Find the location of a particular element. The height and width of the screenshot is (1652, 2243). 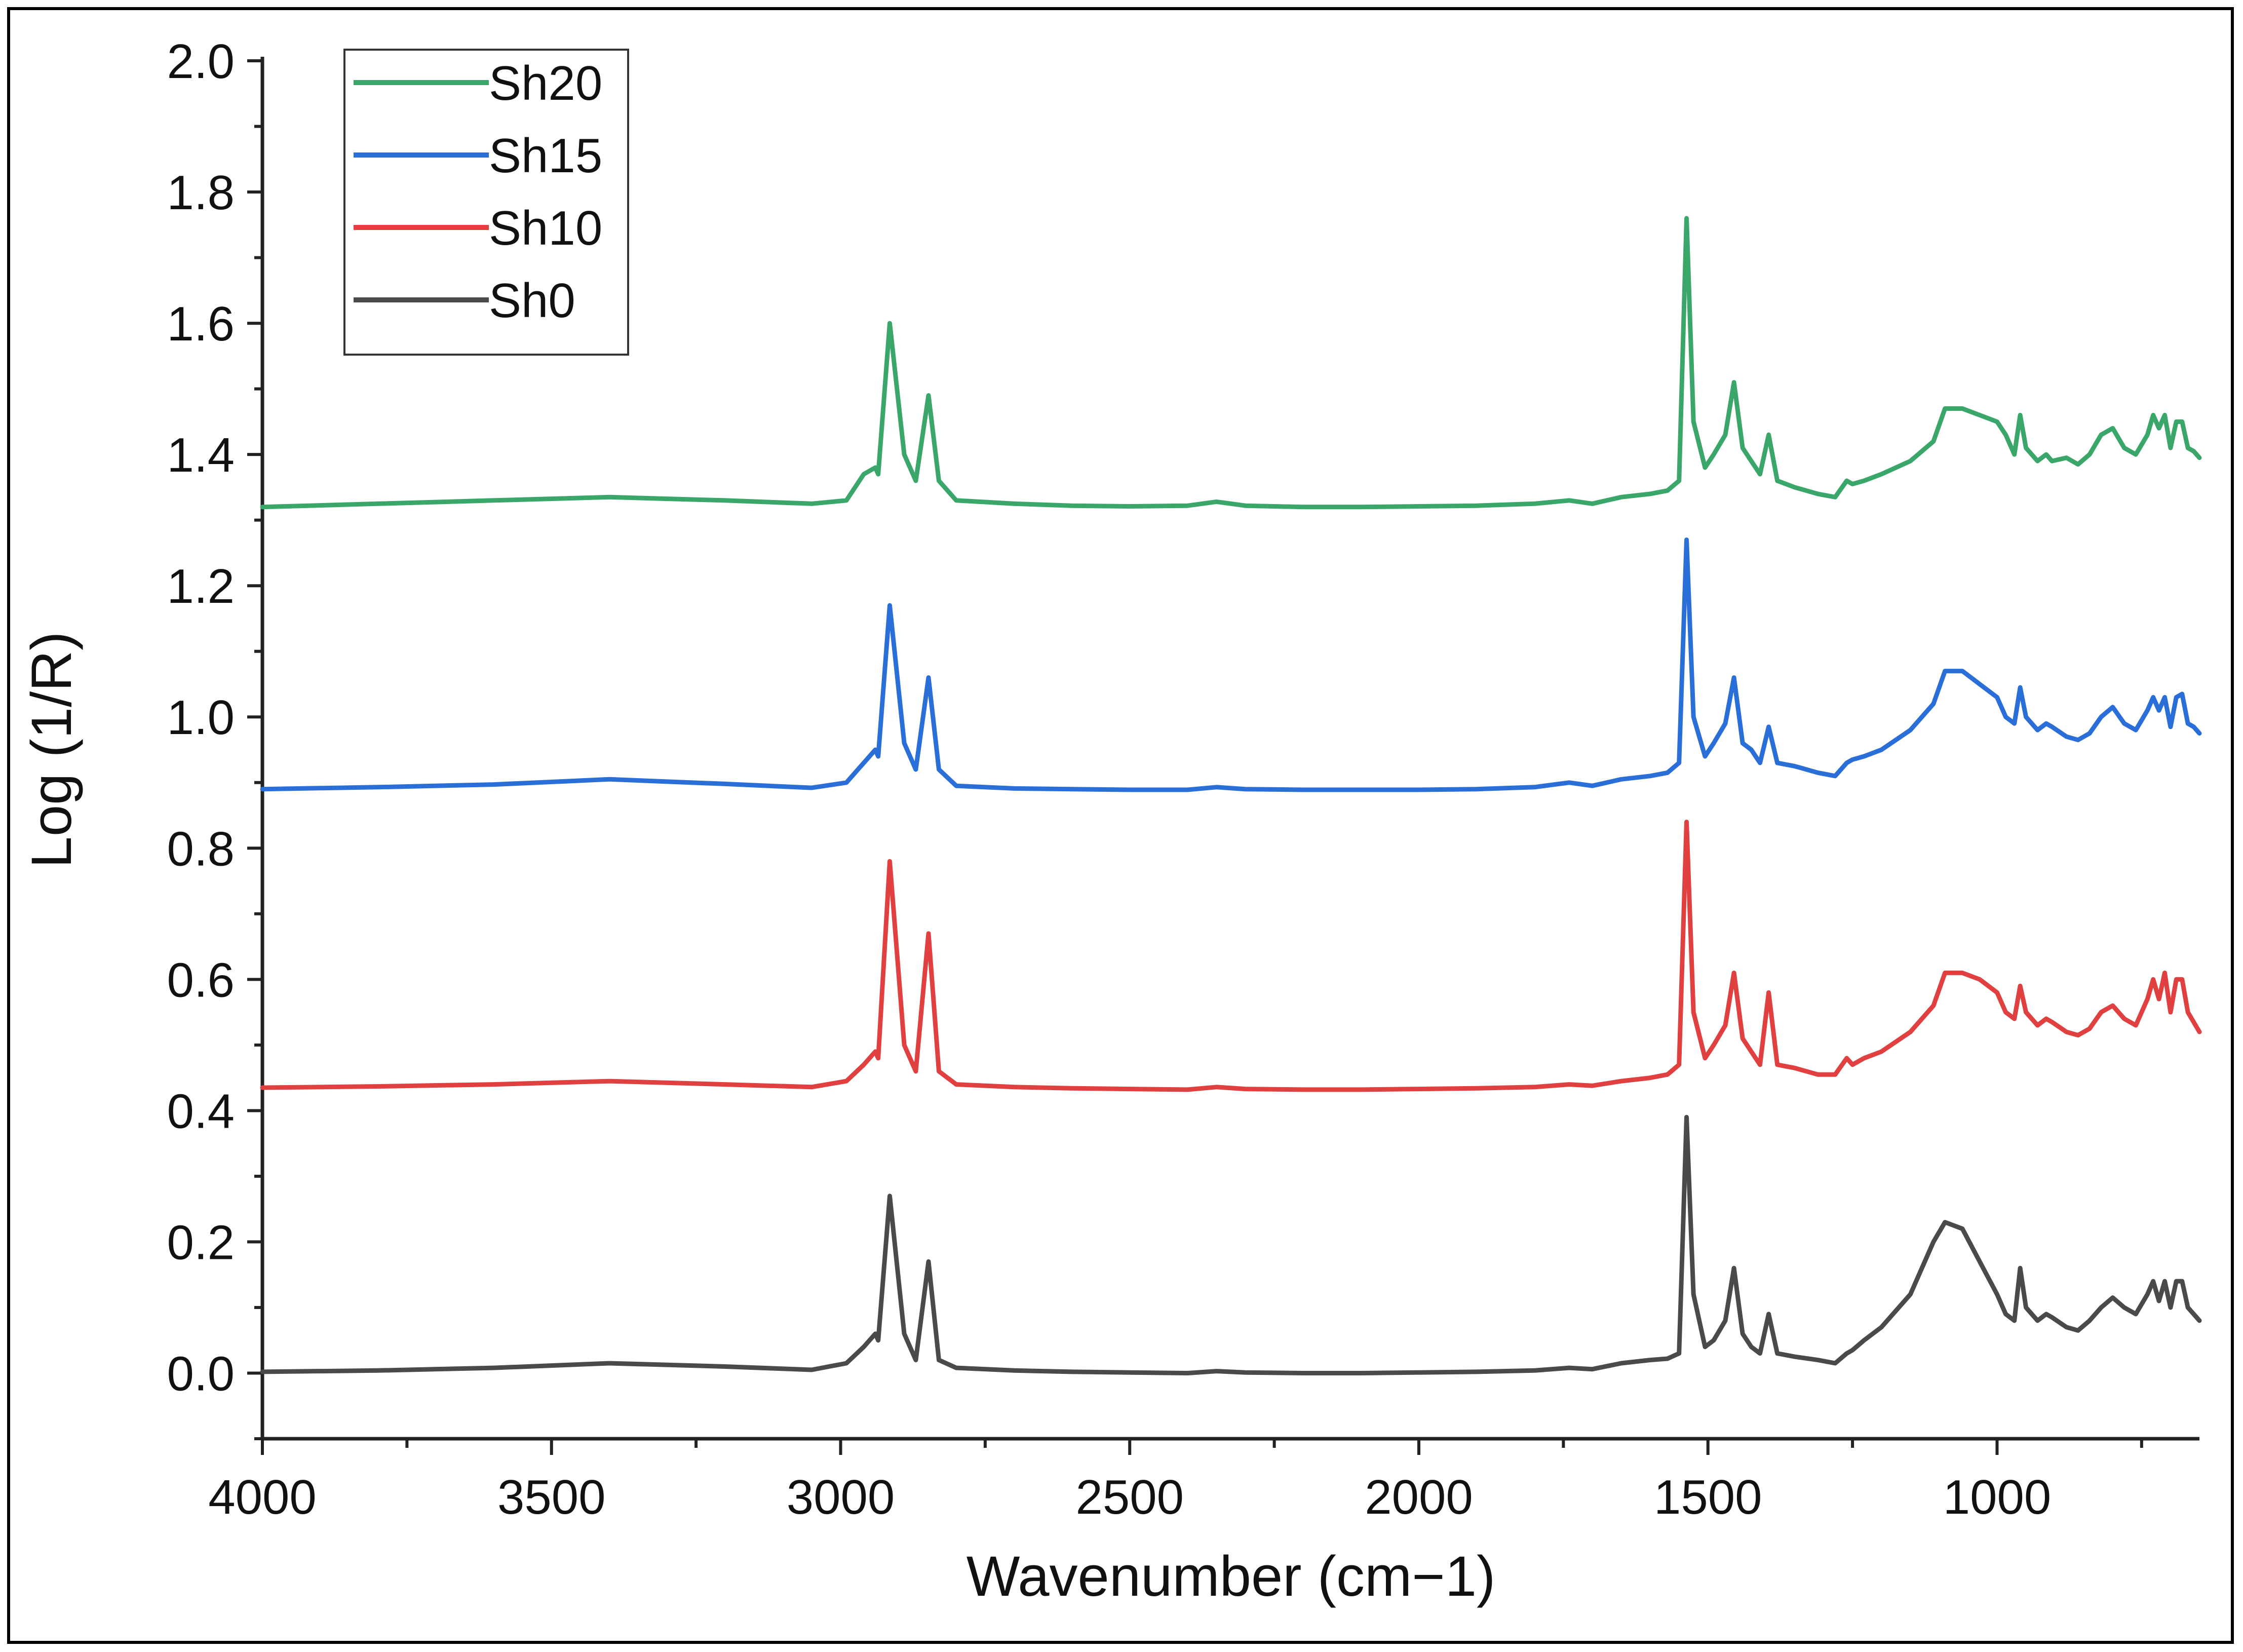

x-tick-label: 2500 is located at coordinates (1129, 1497).